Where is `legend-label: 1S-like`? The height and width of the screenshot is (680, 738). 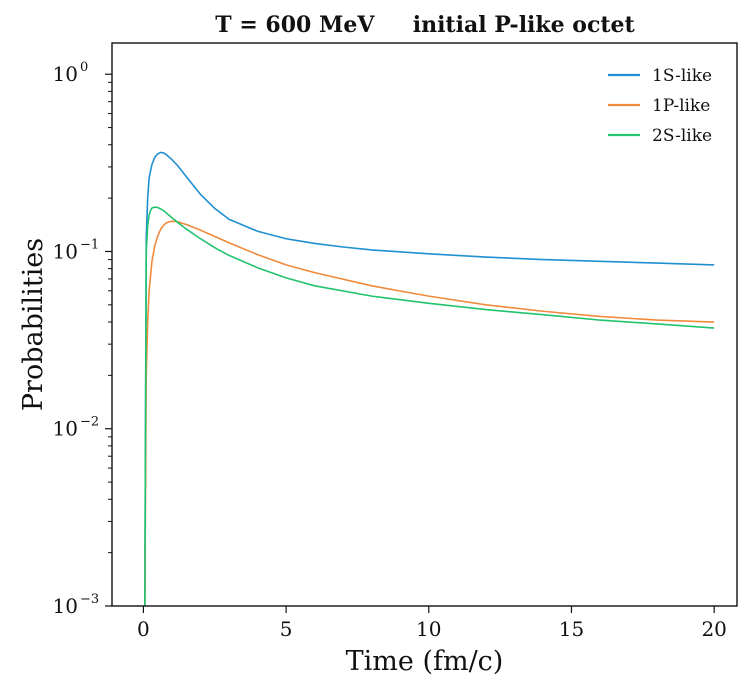
legend-label: 1S-like is located at coordinates (682, 76).